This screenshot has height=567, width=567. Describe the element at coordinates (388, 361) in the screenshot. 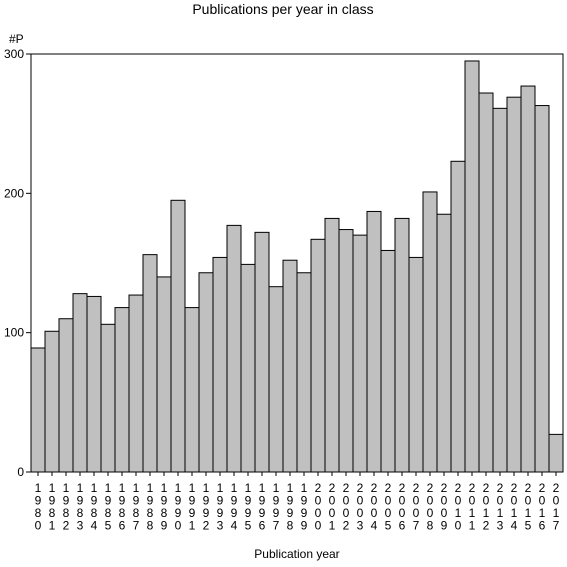

I see `bar-2005` at that location.